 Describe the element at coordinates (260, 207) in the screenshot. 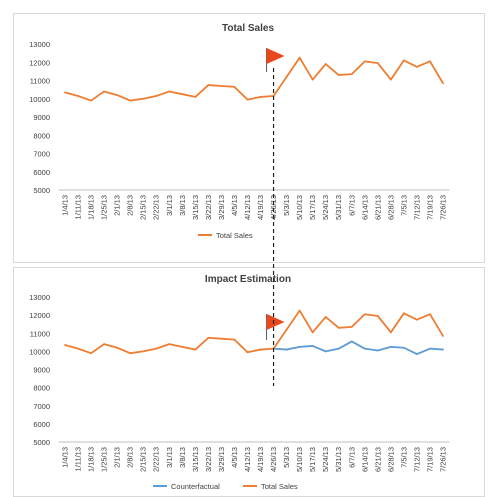

I see `x-tick-label: 4/19/13` at that location.